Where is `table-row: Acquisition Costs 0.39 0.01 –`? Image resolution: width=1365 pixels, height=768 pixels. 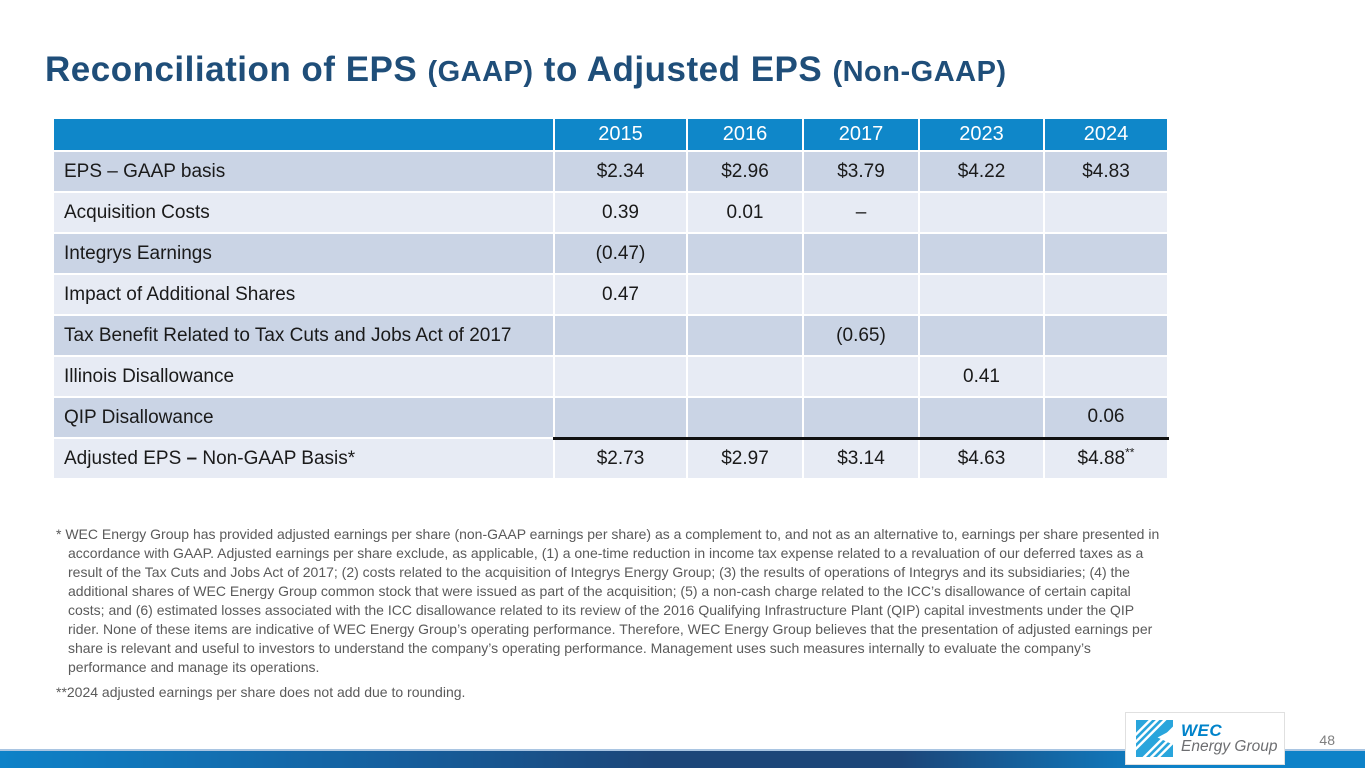
table-row: Acquisition Costs 0.39 0.01 – is located at coordinates (610, 212).